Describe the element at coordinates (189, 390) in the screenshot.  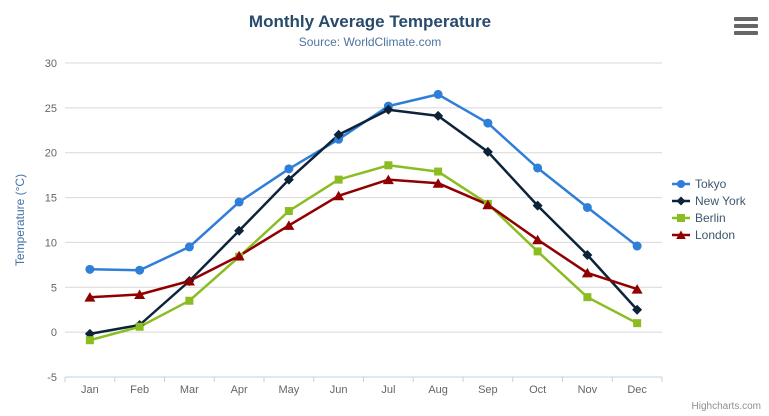
I see `x-tick-label: Mar` at that location.